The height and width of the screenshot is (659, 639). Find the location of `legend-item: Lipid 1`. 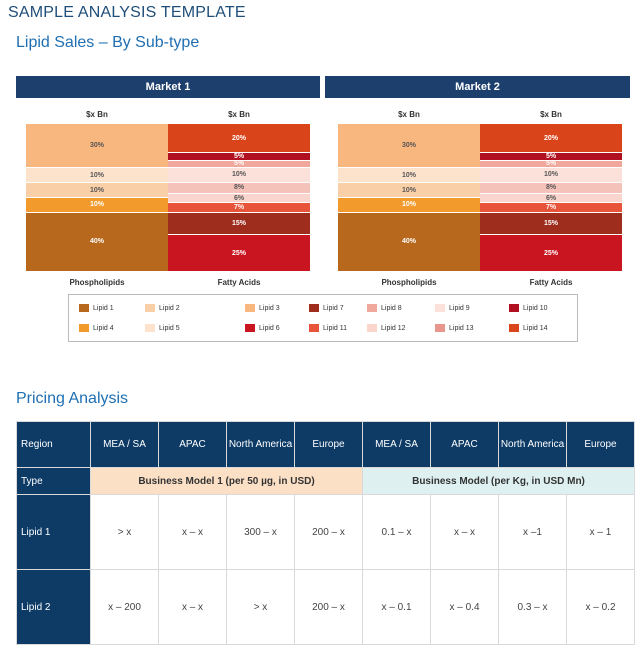

legend-item: Lipid 1 is located at coordinates (96, 308).